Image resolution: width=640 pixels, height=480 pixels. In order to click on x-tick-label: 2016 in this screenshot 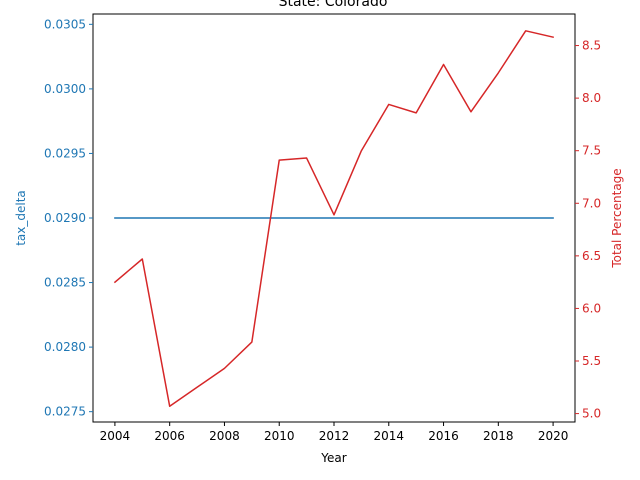, I will do `click(443, 436)`.